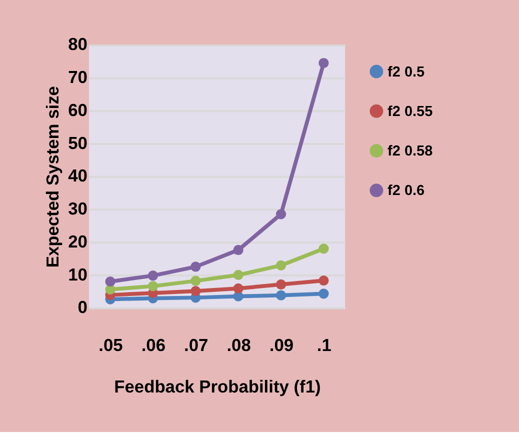 The width and height of the screenshot is (519, 445). What do you see at coordinates (78, 77) in the screenshot?
I see `y-tick-label: 70` at bounding box center [78, 77].